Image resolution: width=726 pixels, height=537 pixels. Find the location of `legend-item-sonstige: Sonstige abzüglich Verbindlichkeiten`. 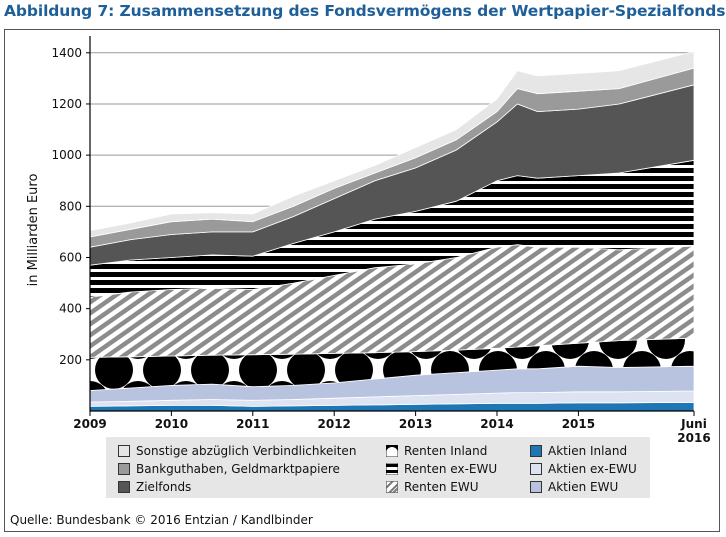

legend-item-sonstige: Sonstige abzüglich Verbindlichkeiten is located at coordinates (237, 451).